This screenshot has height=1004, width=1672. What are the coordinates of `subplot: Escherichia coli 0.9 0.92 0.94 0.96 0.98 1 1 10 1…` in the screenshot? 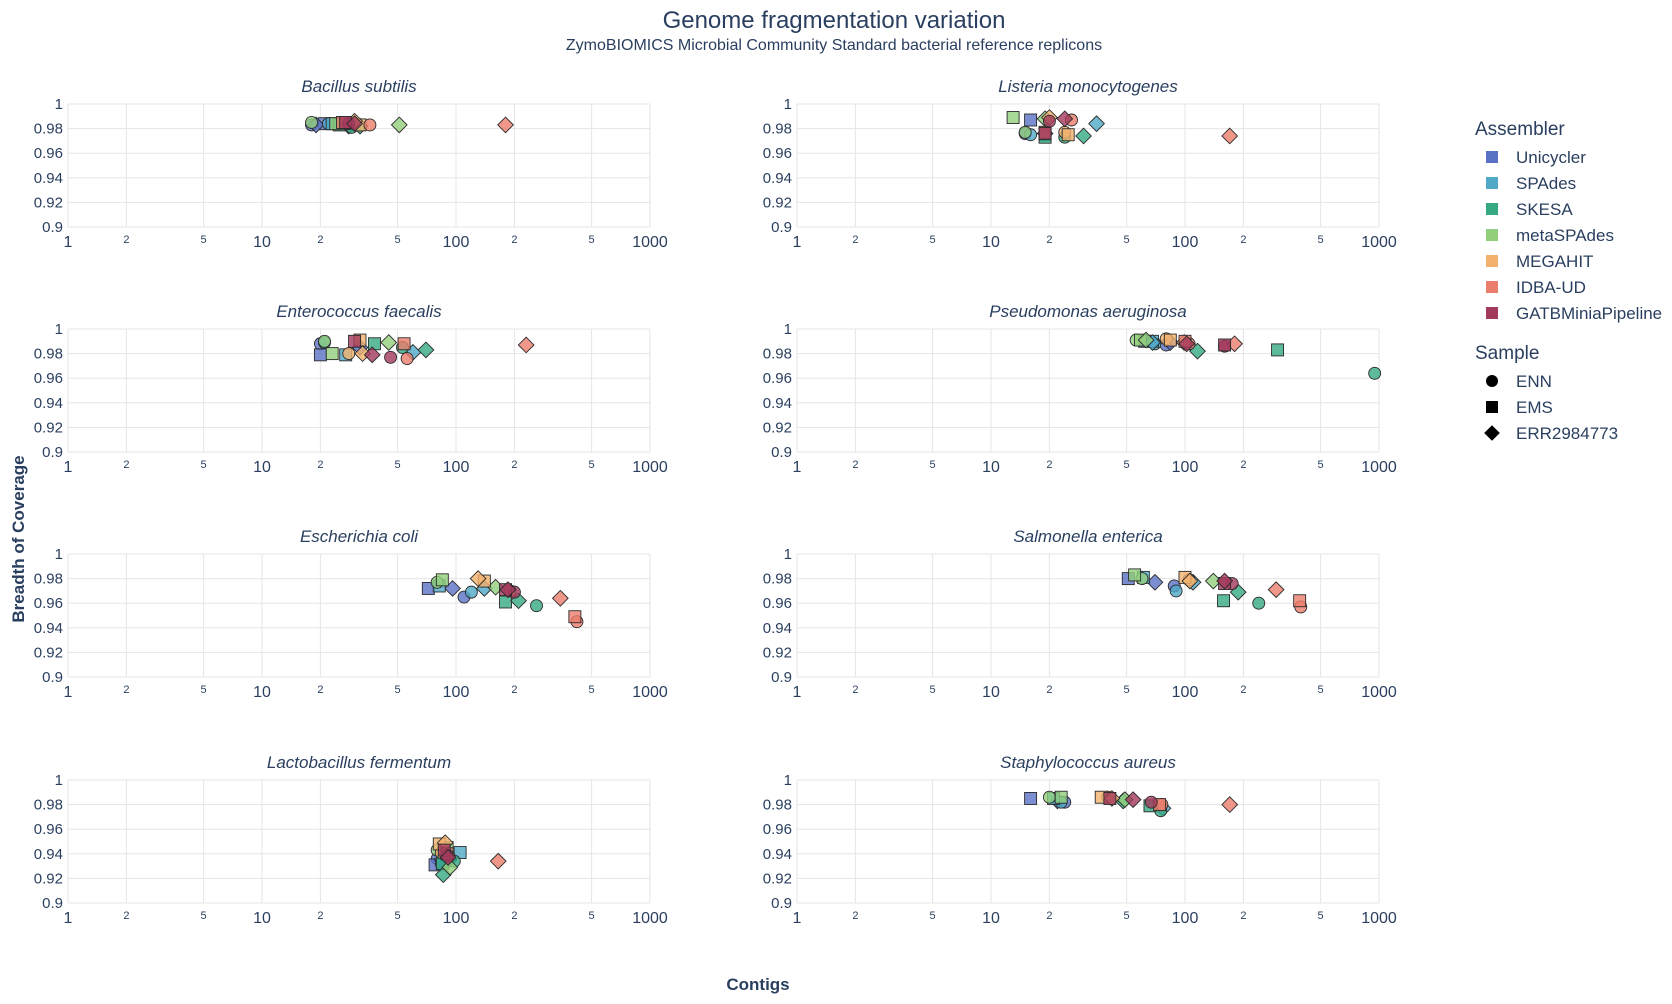 It's located at (351, 614).